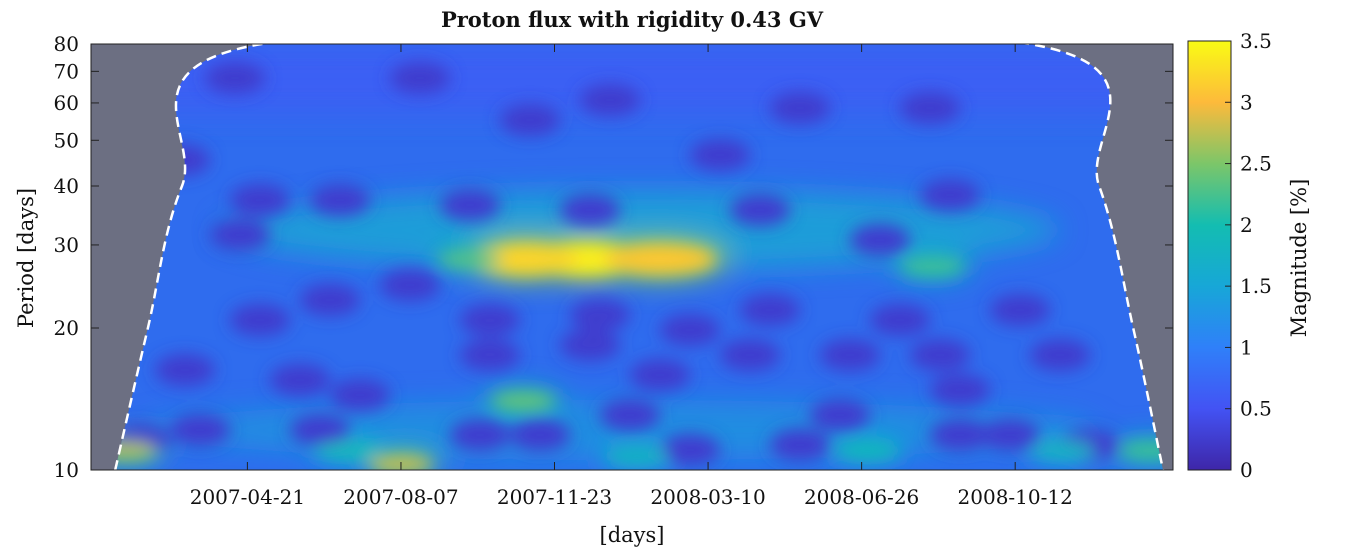 Image resolution: width=1367 pixels, height=549 pixels. Describe the element at coordinates (66, 140) in the screenshot. I see `y-tick-label: 50` at that location.